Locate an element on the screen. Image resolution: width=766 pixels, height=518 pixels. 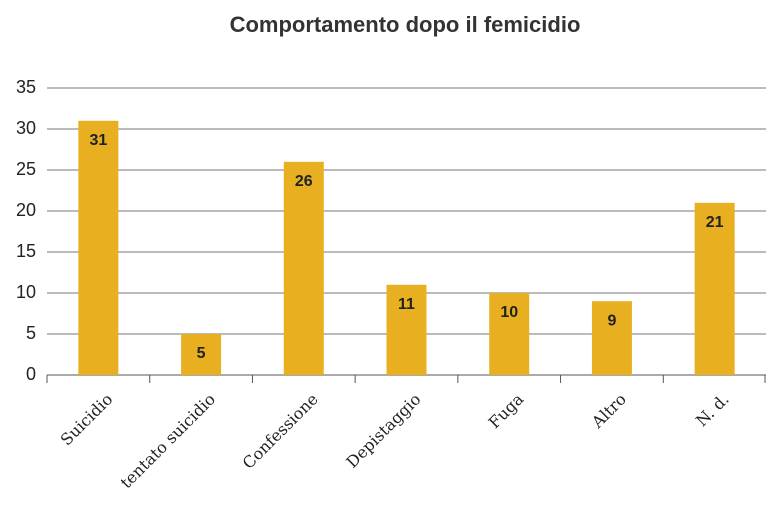
data-label: 5 is located at coordinates (201, 353).